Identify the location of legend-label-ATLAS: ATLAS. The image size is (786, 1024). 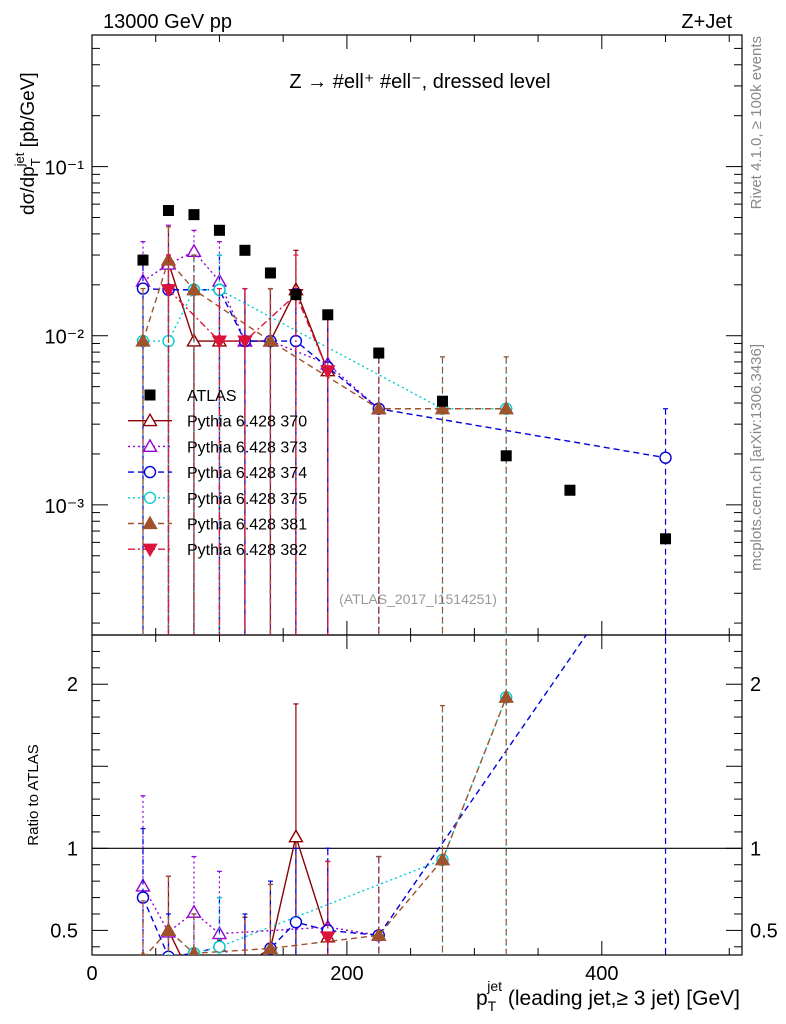
(212, 396).